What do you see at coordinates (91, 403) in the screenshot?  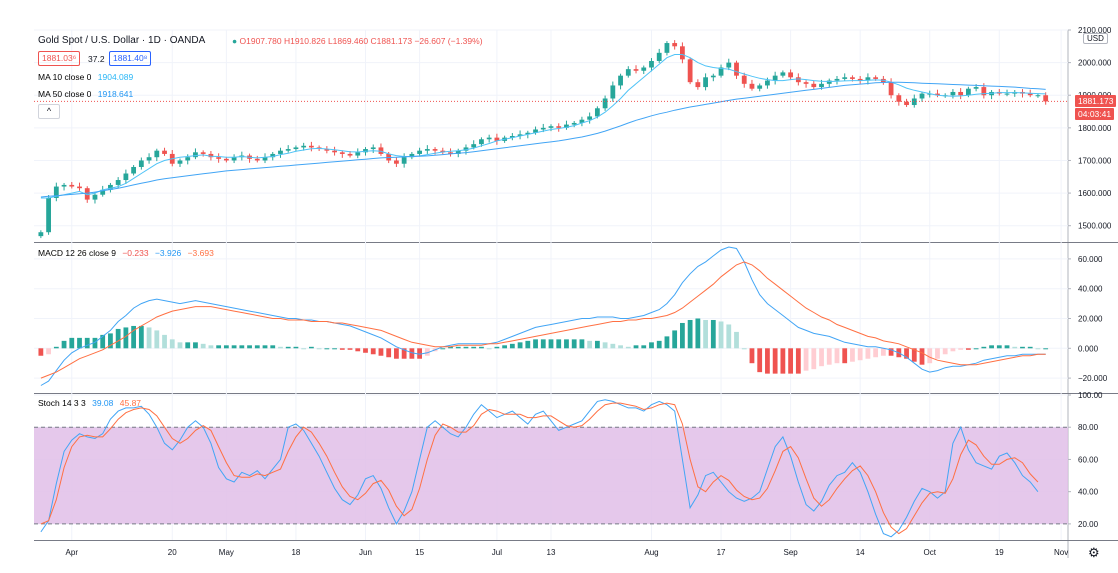 I see `stoch-legend: Stoch 14 3 3 39.08 45.87` at bounding box center [91, 403].